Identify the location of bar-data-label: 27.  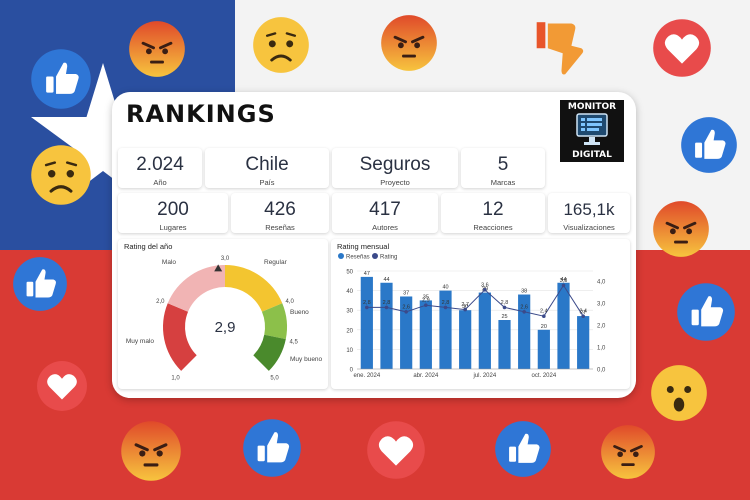
(583, 313).